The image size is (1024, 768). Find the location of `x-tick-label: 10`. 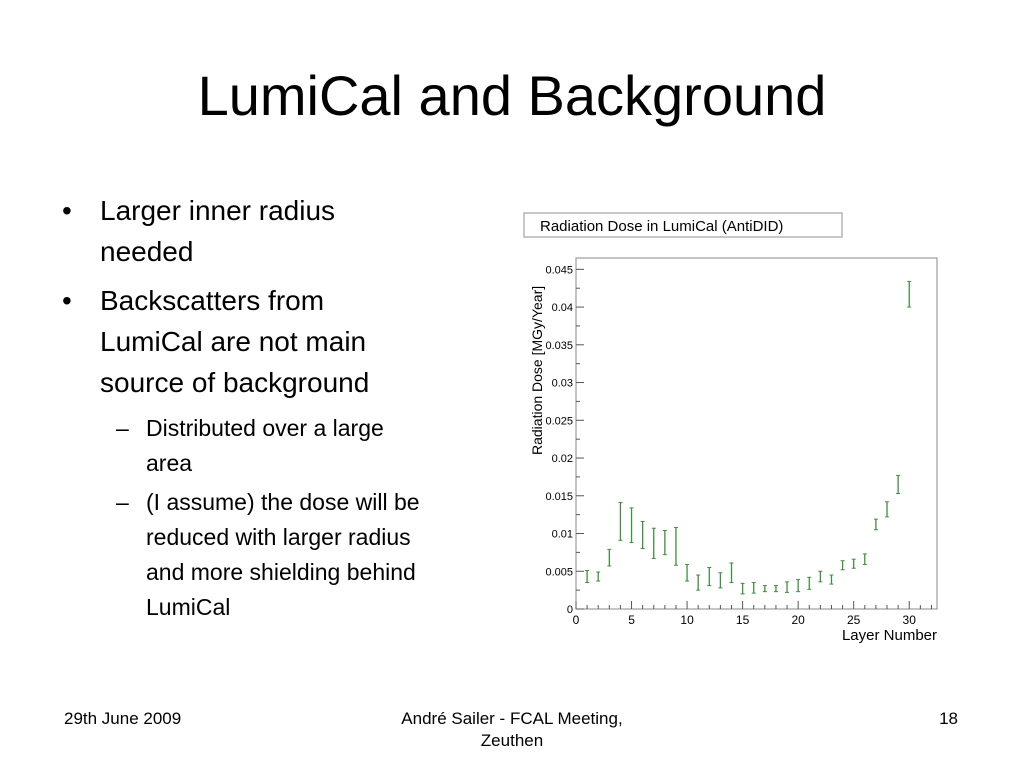

x-tick-label: 10 is located at coordinates (687, 620).